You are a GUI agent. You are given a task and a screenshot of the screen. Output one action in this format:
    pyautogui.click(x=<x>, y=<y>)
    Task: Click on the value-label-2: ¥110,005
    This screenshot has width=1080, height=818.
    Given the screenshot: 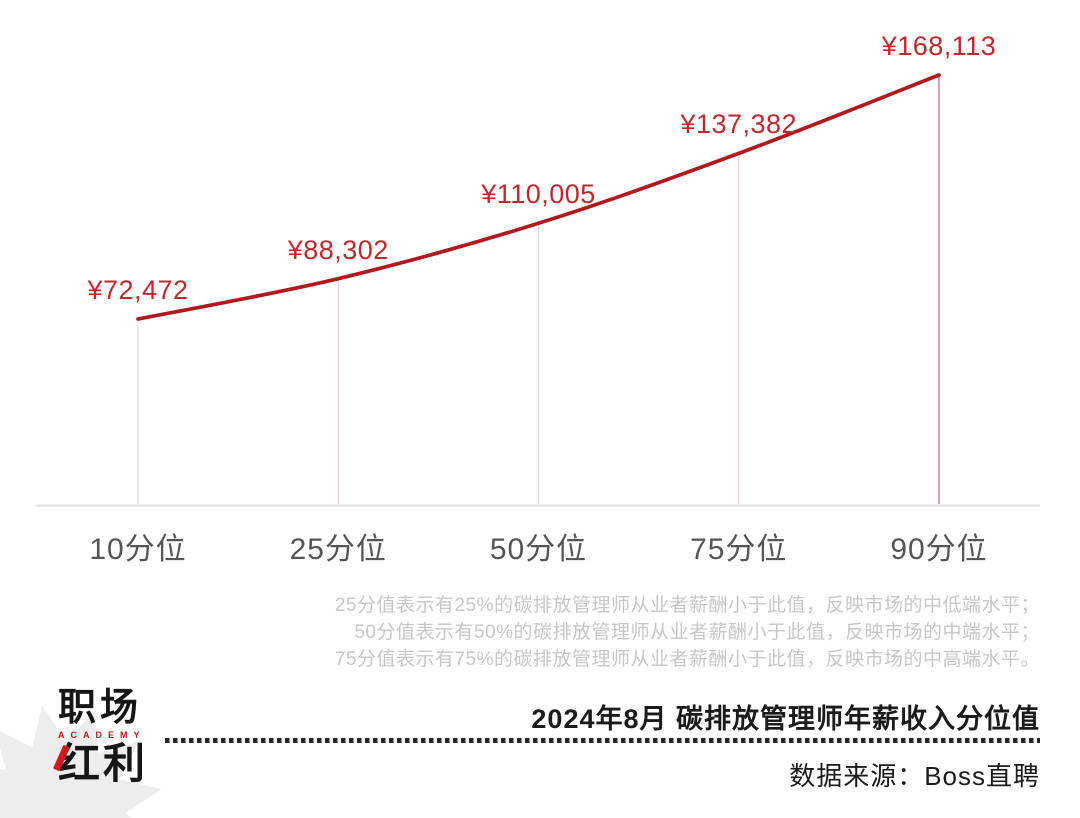 What is the action you would take?
    pyautogui.click(x=538, y=194)
    